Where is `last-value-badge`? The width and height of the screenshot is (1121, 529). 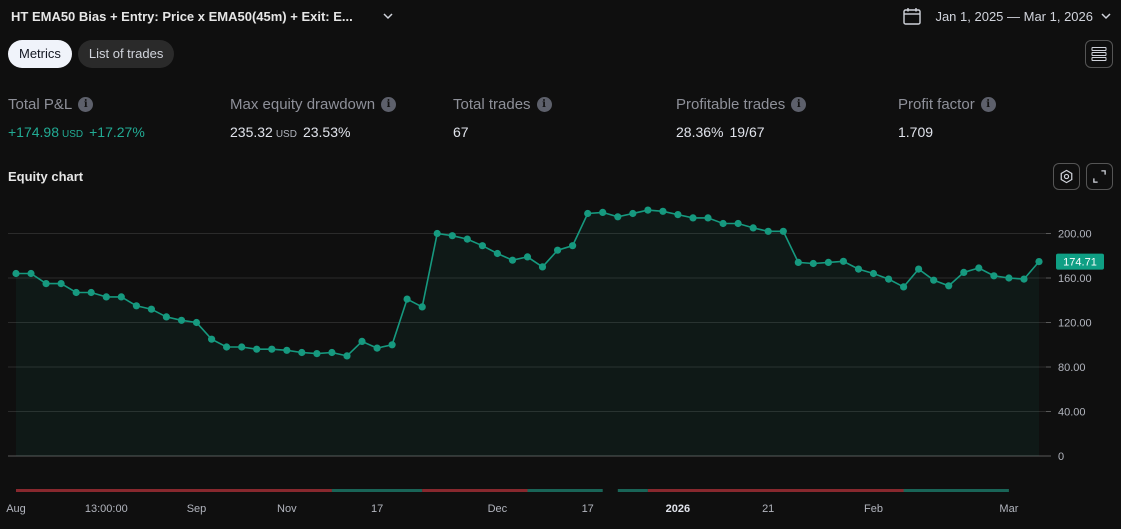 last-value-badge is located at coordinates (1080, 261).